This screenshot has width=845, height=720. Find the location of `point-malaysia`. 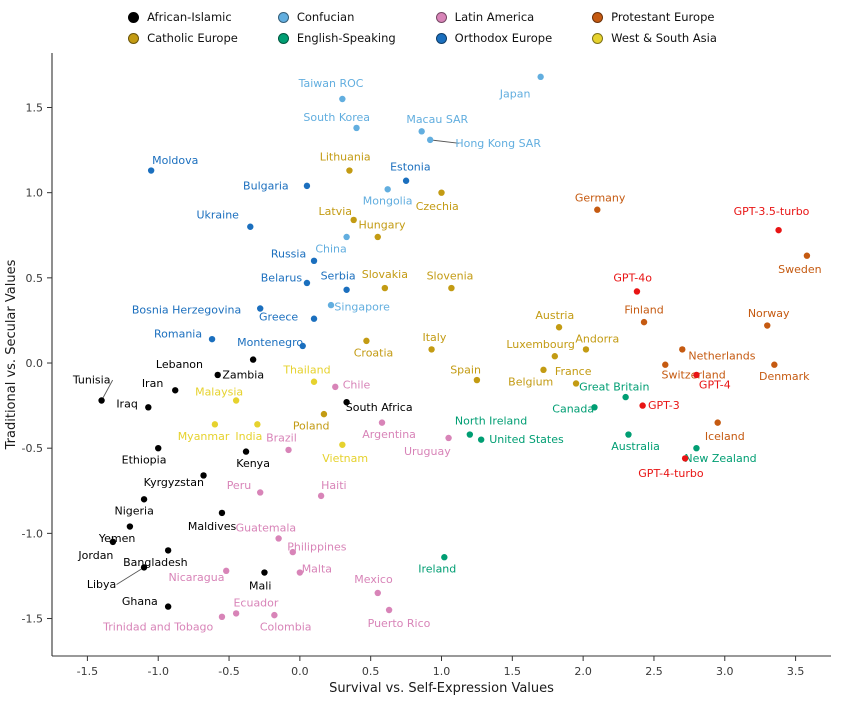

point-malaysia is located at coordinates (236, 400).